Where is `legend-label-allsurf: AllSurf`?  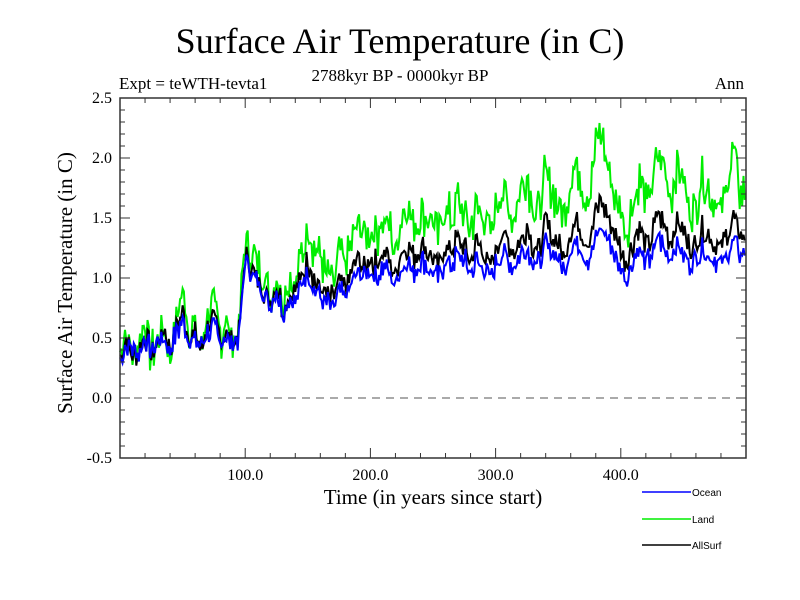
legend-label-allsurf: AllSurf is located at coordinates (707, 546).